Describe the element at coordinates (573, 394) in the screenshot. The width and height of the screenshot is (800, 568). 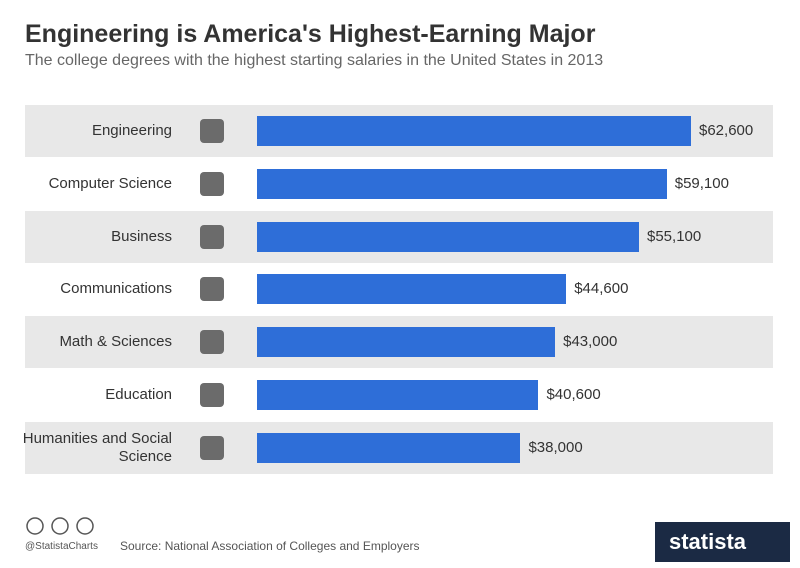
I see `value-label: $40,600` at that location.